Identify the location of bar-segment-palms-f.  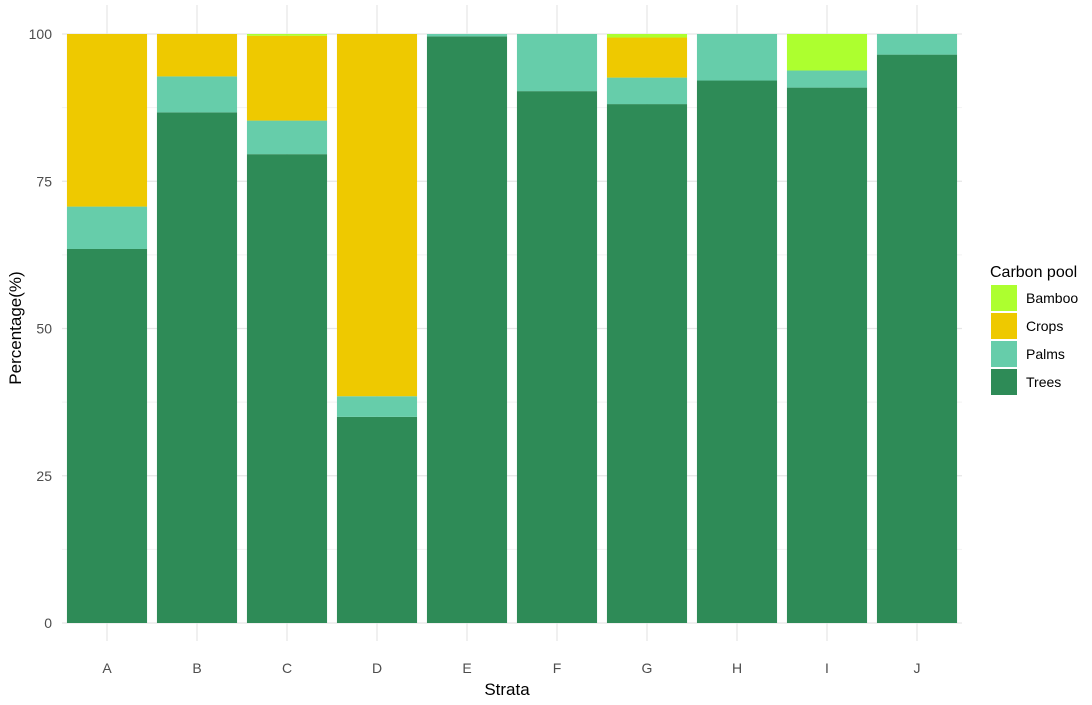
(557, 63).